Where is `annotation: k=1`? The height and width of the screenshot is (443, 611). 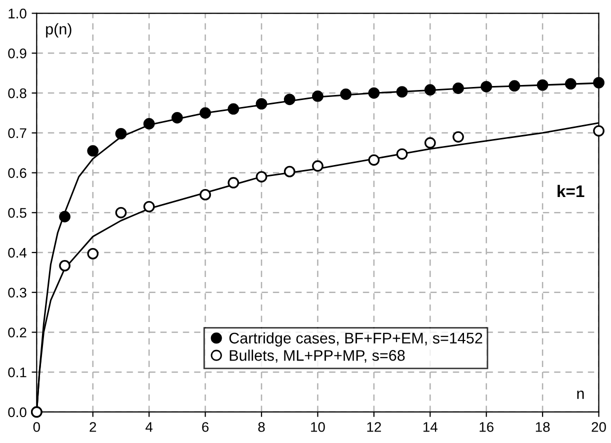 annotation: k=1 is located at coordinates (571, 191).